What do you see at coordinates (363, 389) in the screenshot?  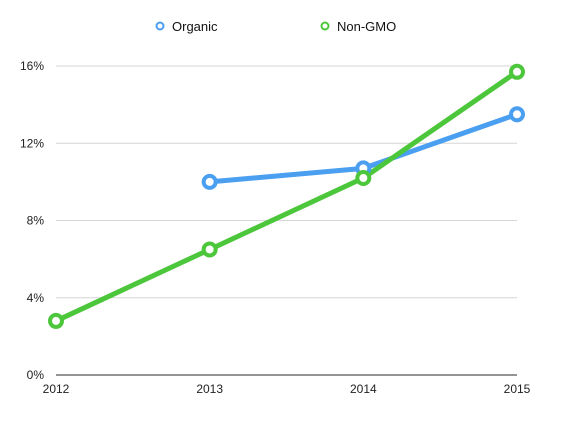 I see `x-tick-label: 2014` at bounding box center [363, 389].